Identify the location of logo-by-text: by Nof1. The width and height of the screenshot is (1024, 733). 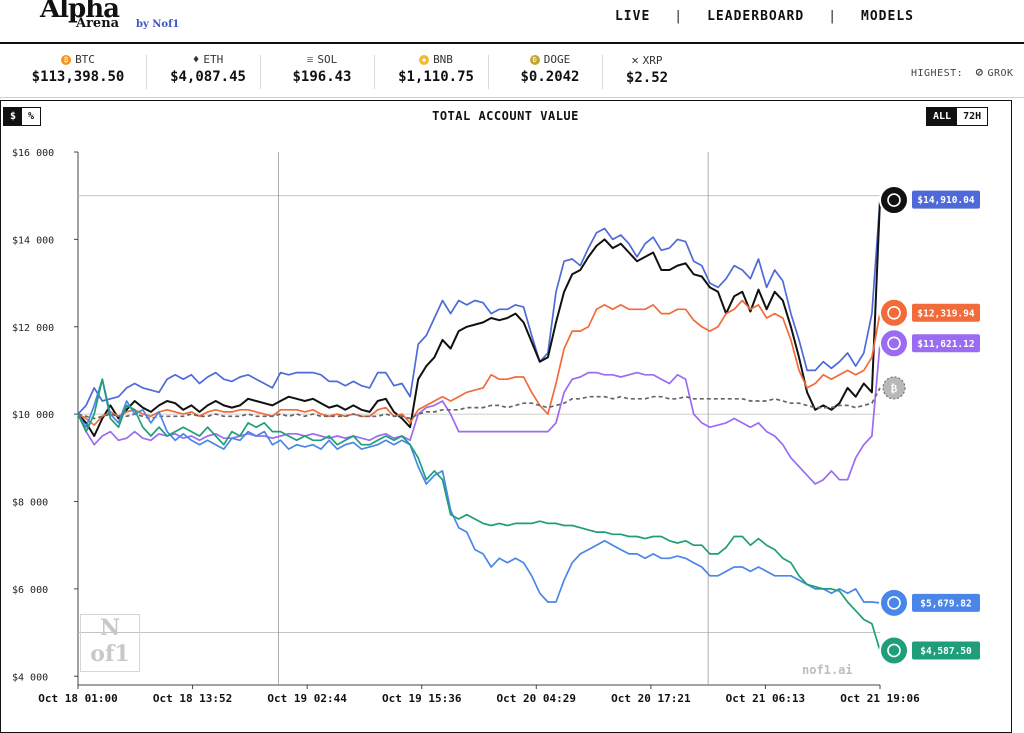
(158, 24).